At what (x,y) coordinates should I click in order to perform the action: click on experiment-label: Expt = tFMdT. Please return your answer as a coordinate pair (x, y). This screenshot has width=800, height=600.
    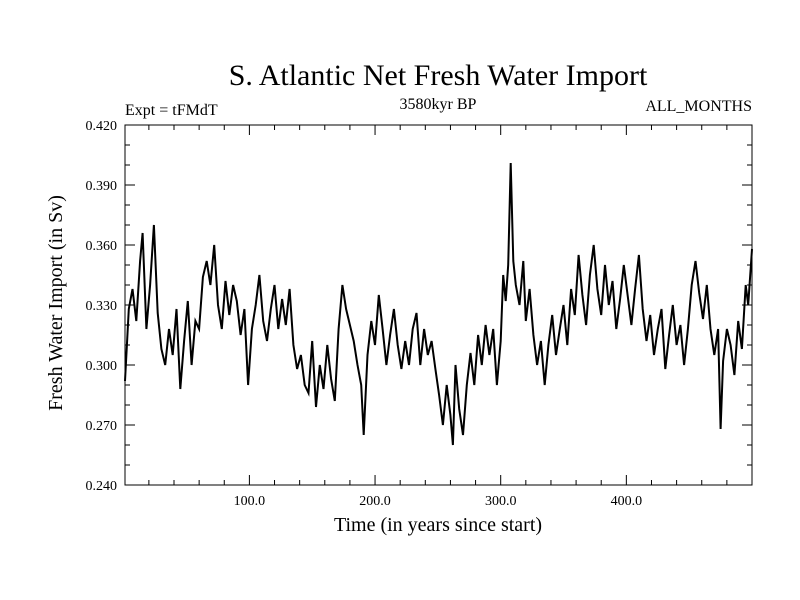
    Looking at the image, I should click on (171, 110).